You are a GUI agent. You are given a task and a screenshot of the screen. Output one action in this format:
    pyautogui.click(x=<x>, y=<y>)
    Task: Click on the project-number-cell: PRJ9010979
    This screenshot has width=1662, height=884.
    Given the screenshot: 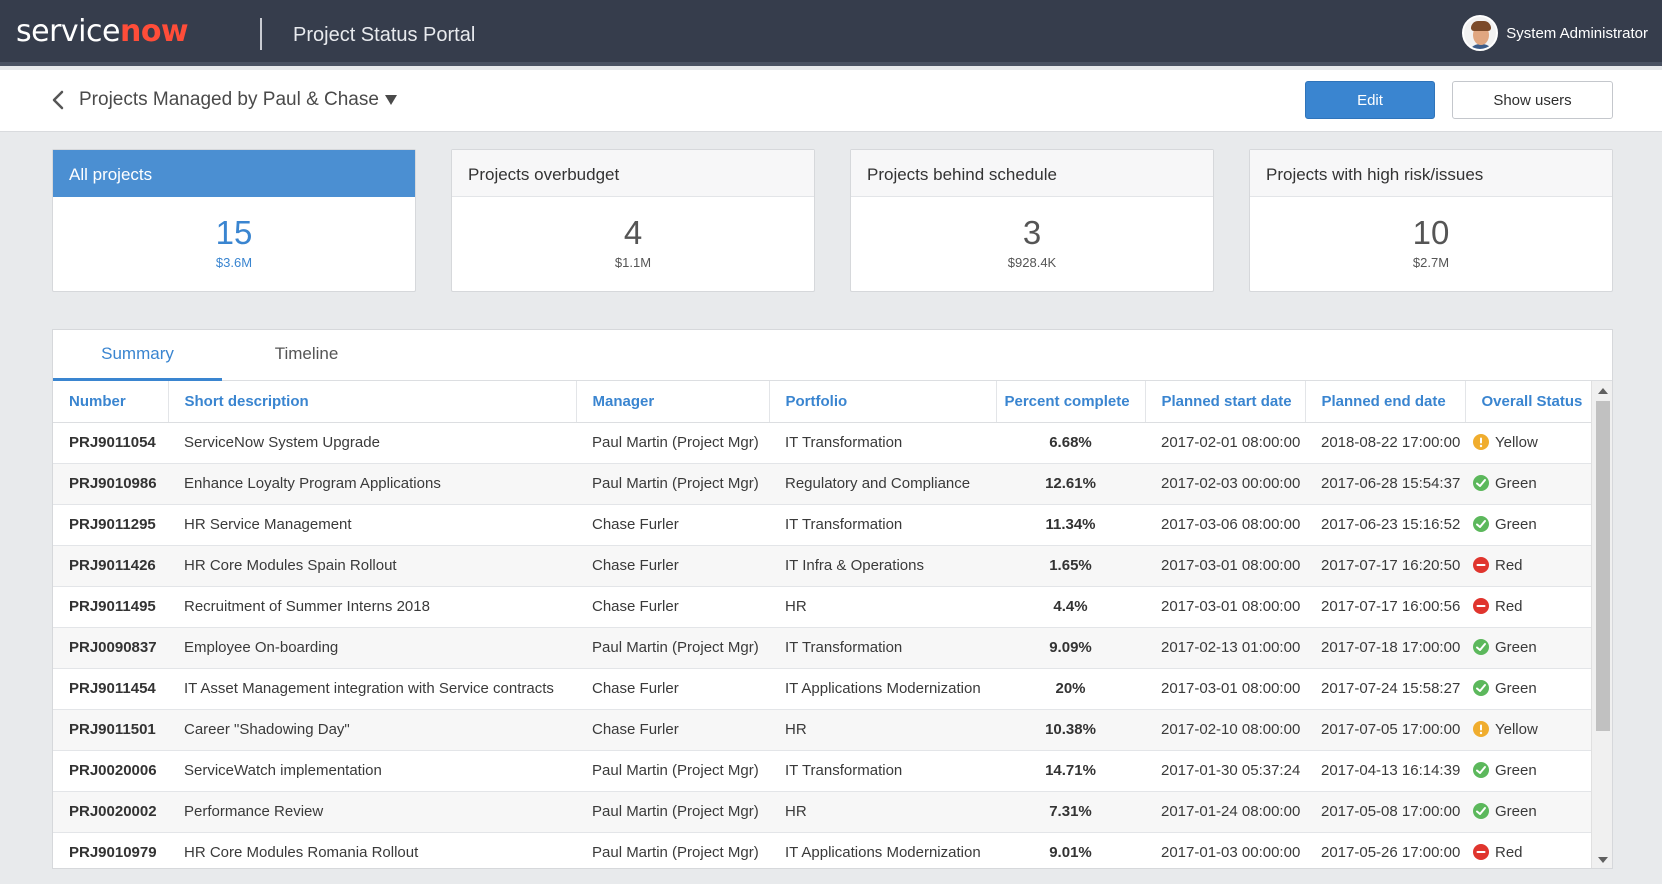 What is the action you would take?
    pyautogui.click(x=110, y=850)
    